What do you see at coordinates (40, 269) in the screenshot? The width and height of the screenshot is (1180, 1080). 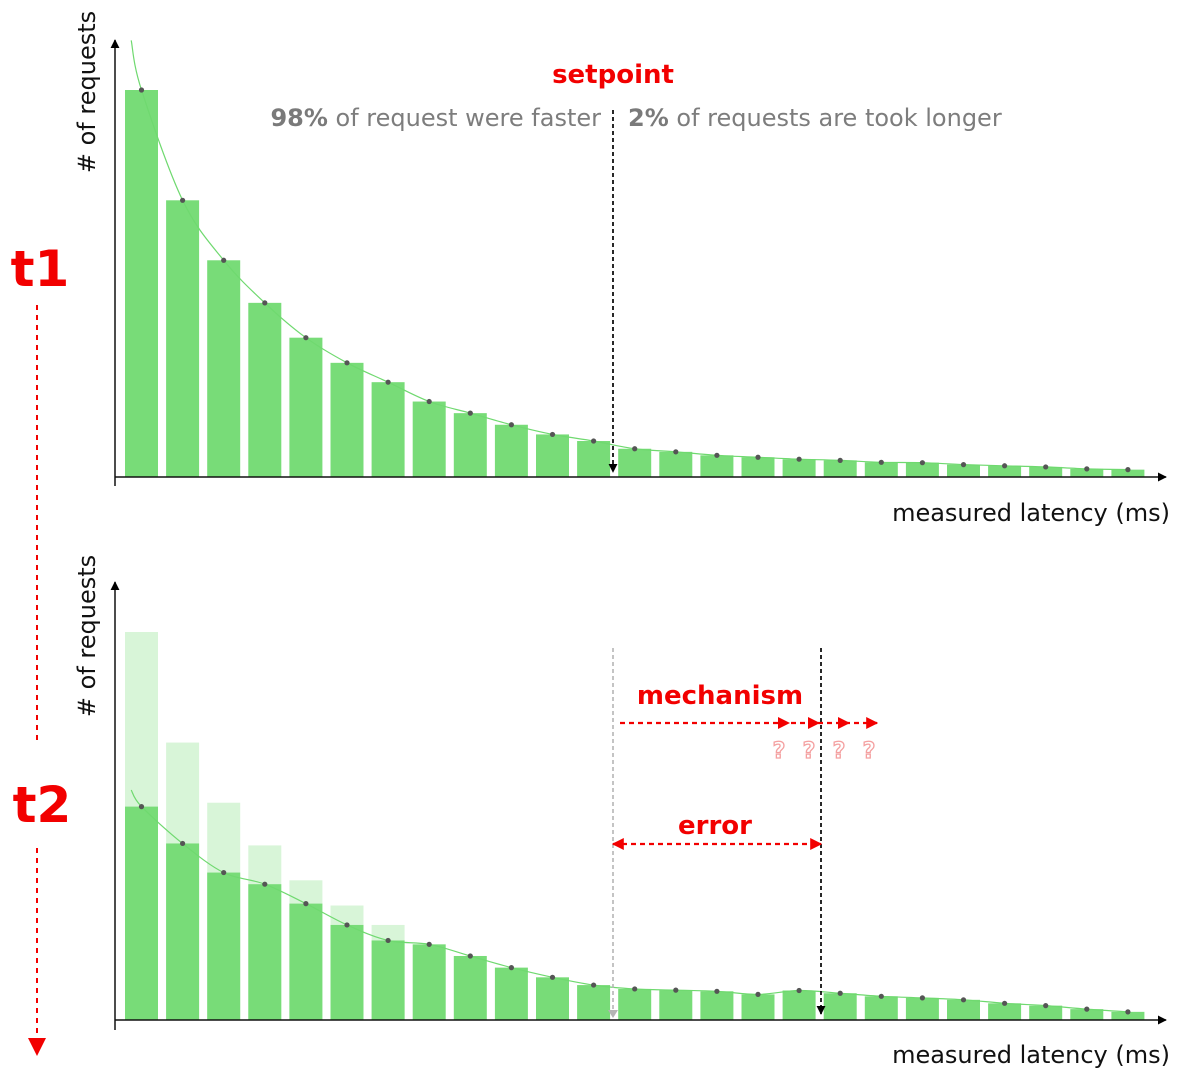 I see `timeline-start-label: t1` at bounding box center [40, 269].